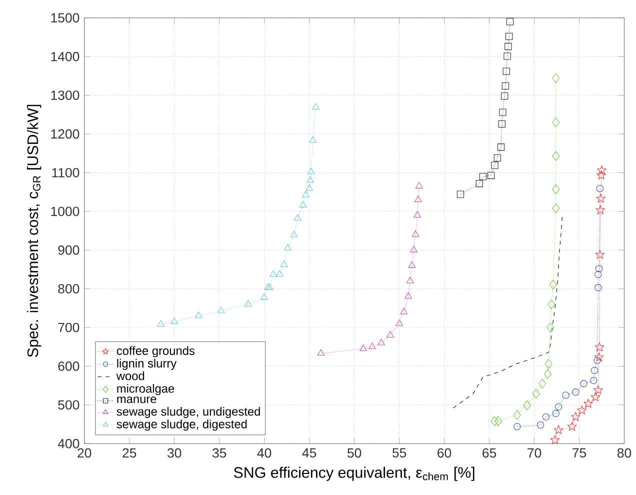 This screenshot has height=495, width=636. What do you see at coordinates (34, 230) in the screenshot?
I see `y-axis-title: Spec. investment cost, c$_{GR}$ [USD/kW]` at bounding box center [34, 230].